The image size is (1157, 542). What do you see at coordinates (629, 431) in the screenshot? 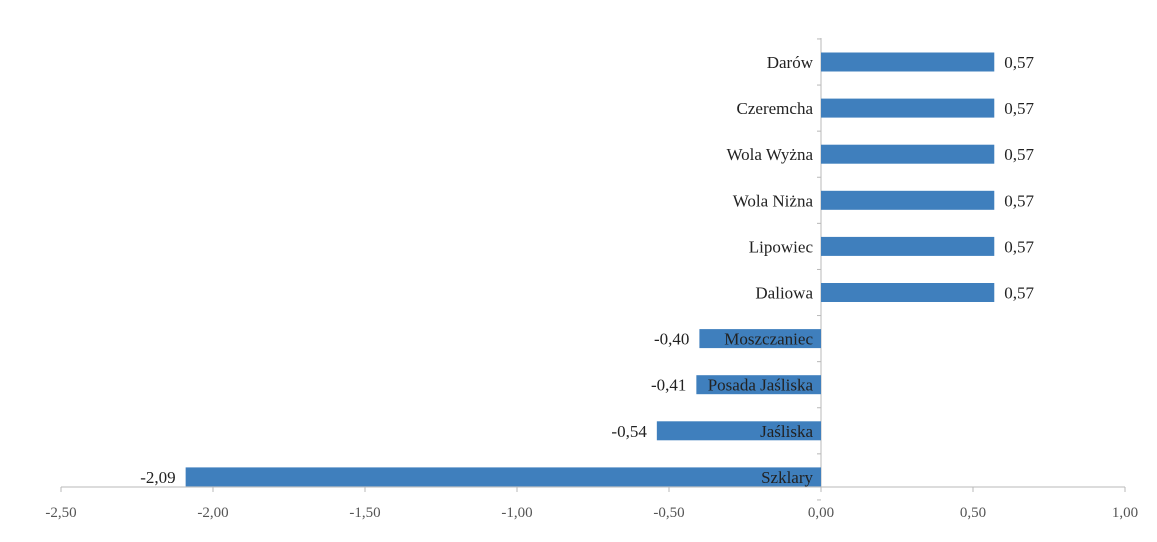
I see `data-label: -0,54` at bounding box center [629, 431].